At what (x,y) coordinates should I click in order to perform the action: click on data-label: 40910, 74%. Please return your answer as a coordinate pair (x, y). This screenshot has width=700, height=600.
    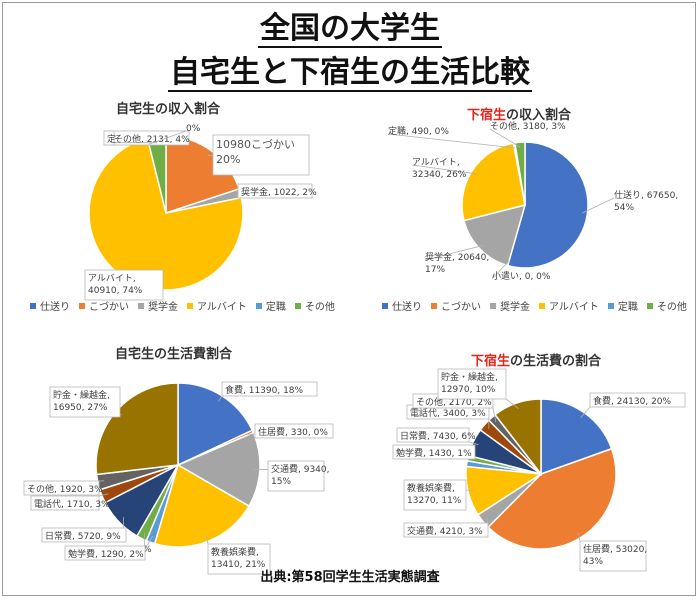
    Looking at the image, I should click on (115, 291).